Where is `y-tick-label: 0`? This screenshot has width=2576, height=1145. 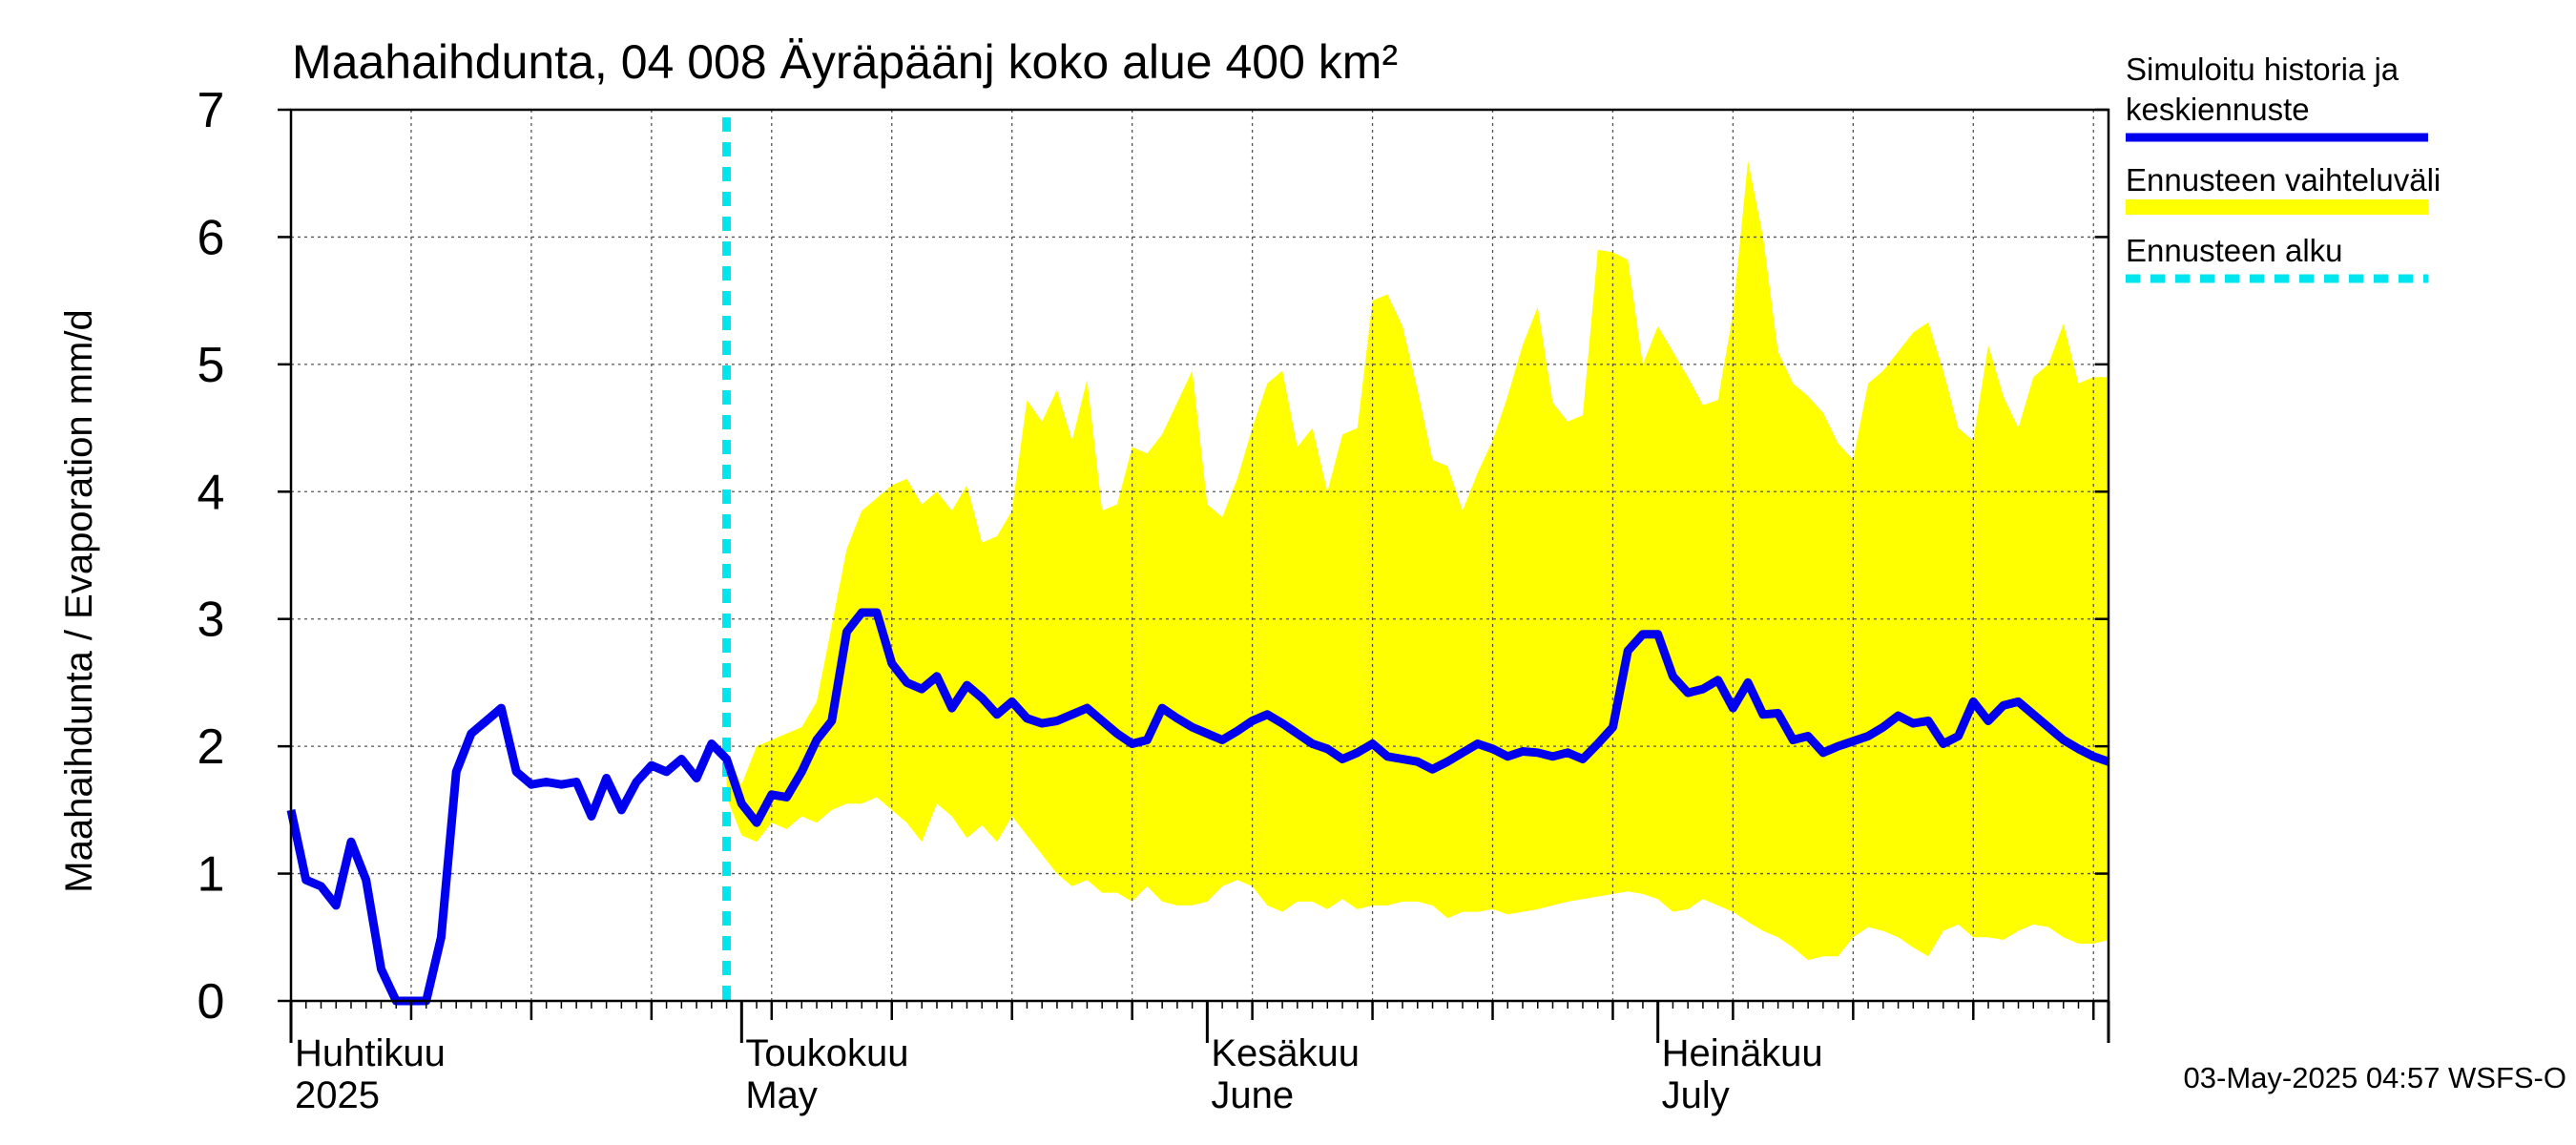 y-tick-label: 0 is located at coordinates (211, 1002).